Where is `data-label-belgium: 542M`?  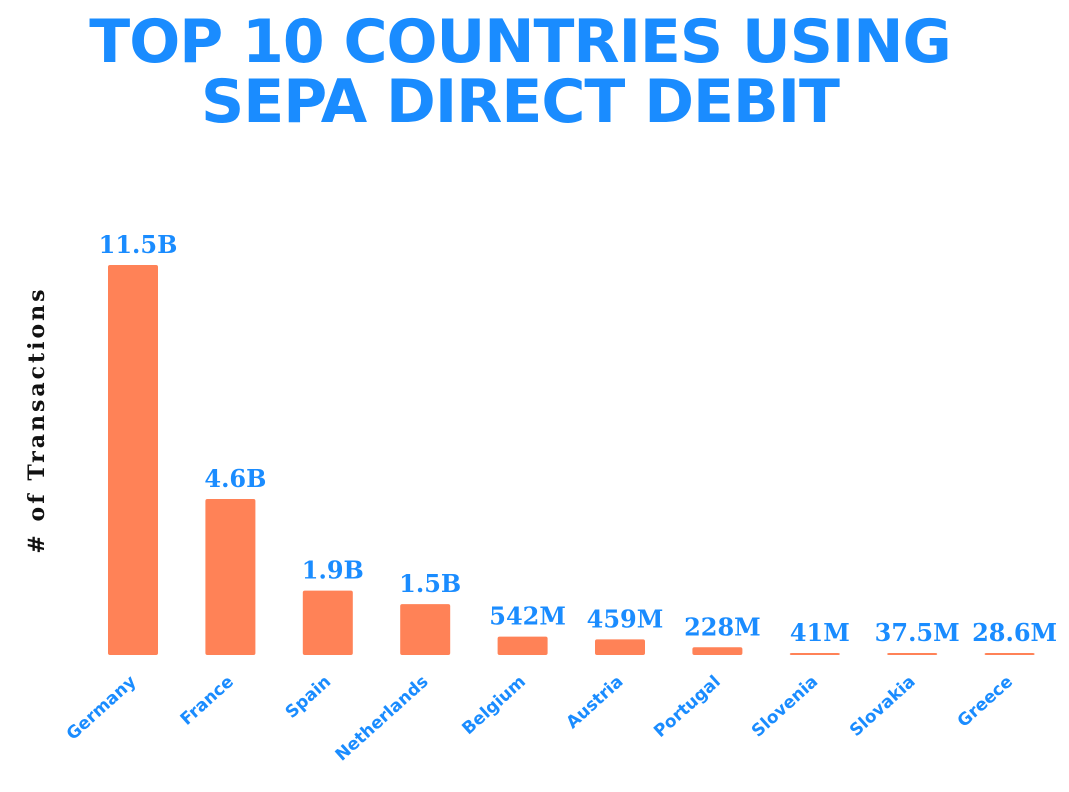
data-label-belgium: 542M is located at coordinates (527, 616).